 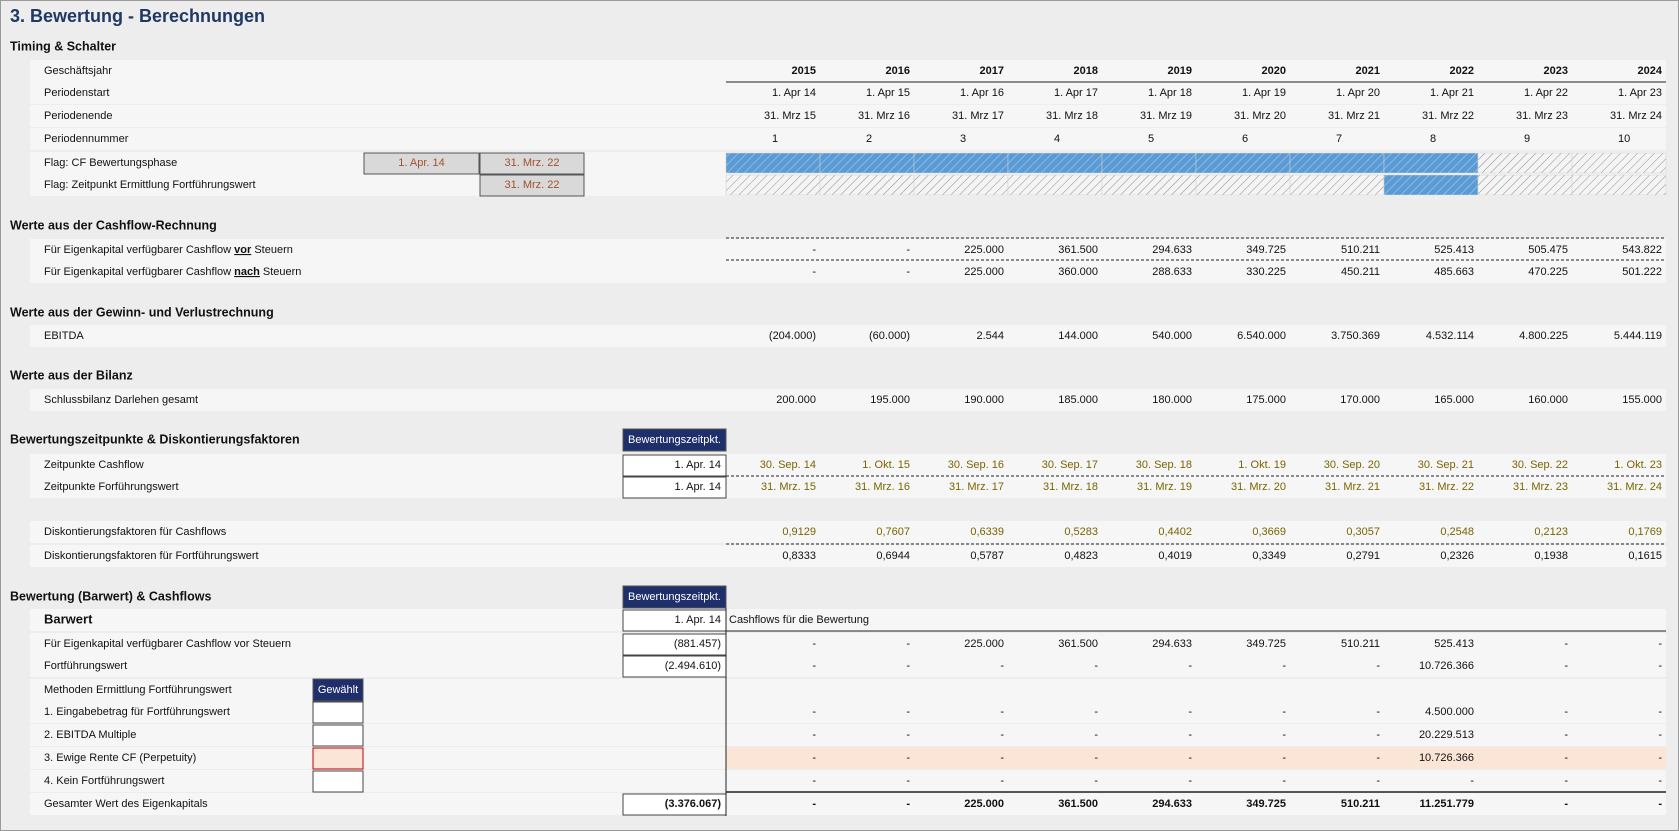 What do you see at coordinates (110, 163) in the screenshot?
I see `row-label: Flag: CF Bewertungsphase` at bounding box center [110, 163].